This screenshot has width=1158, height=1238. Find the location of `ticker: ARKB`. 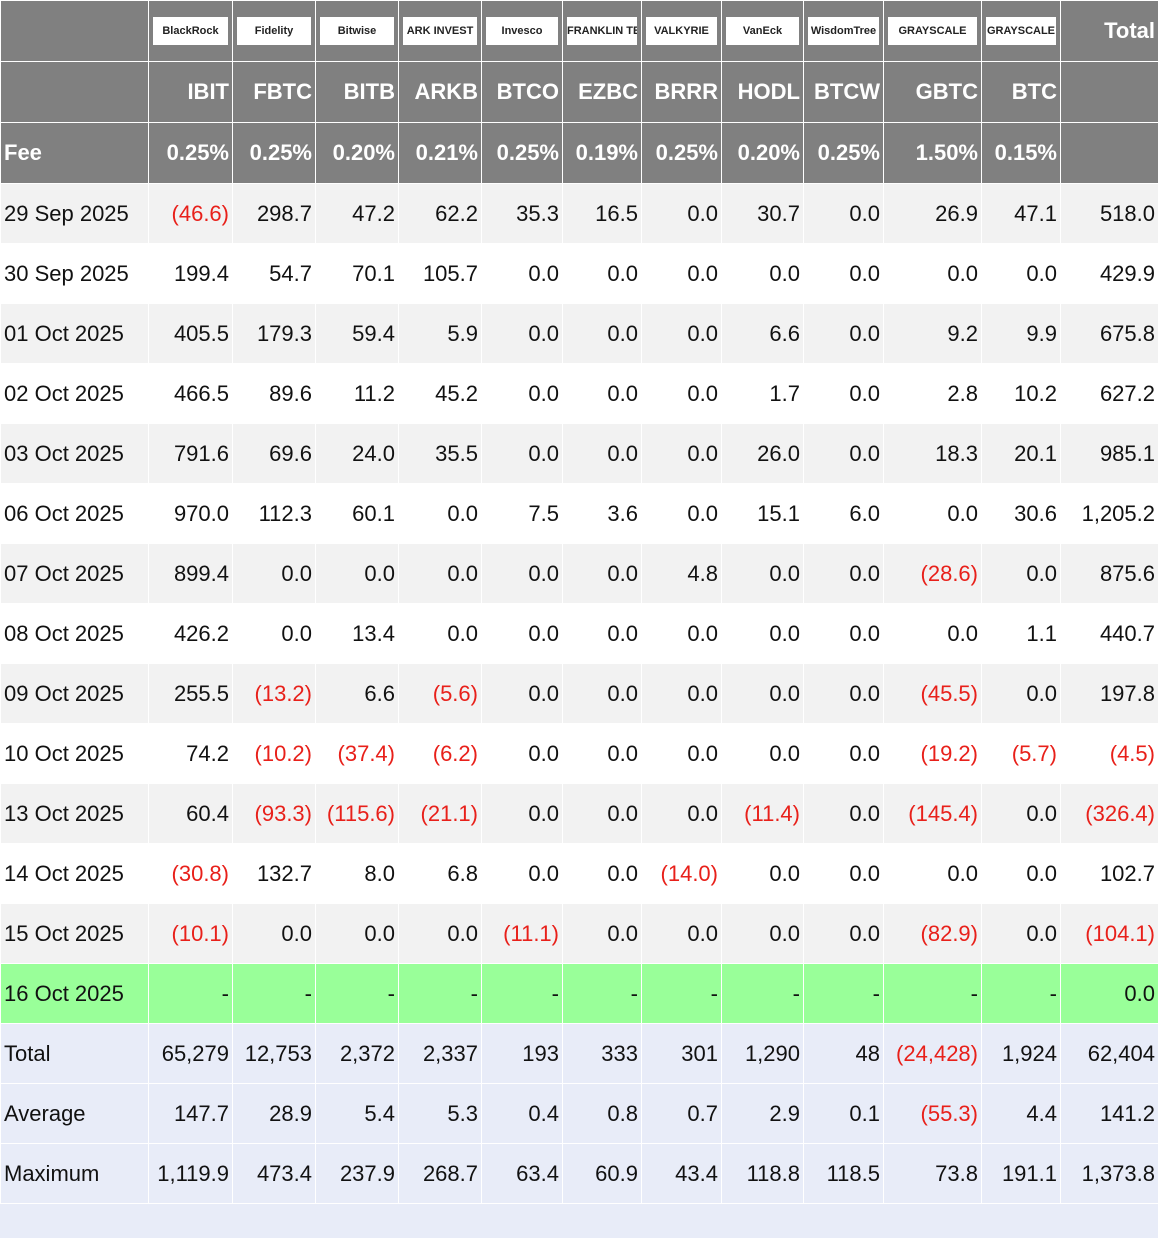

ticker: ARKB is located at coordinates (440, 92).